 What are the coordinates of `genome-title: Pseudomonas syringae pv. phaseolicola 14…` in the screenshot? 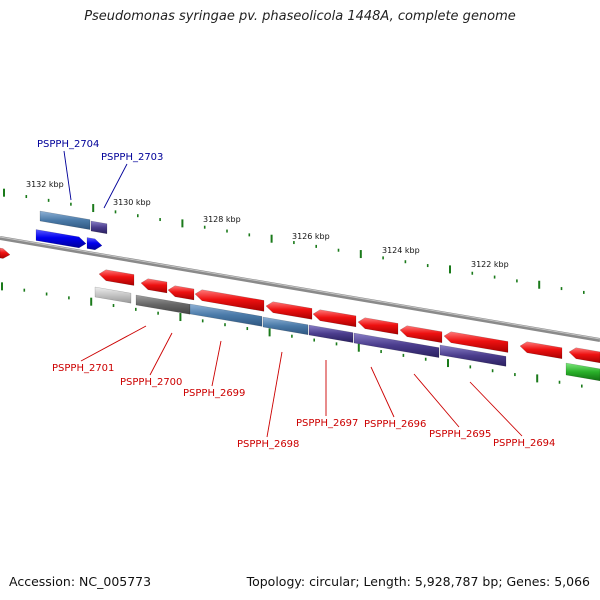 It's located at (300, 16).